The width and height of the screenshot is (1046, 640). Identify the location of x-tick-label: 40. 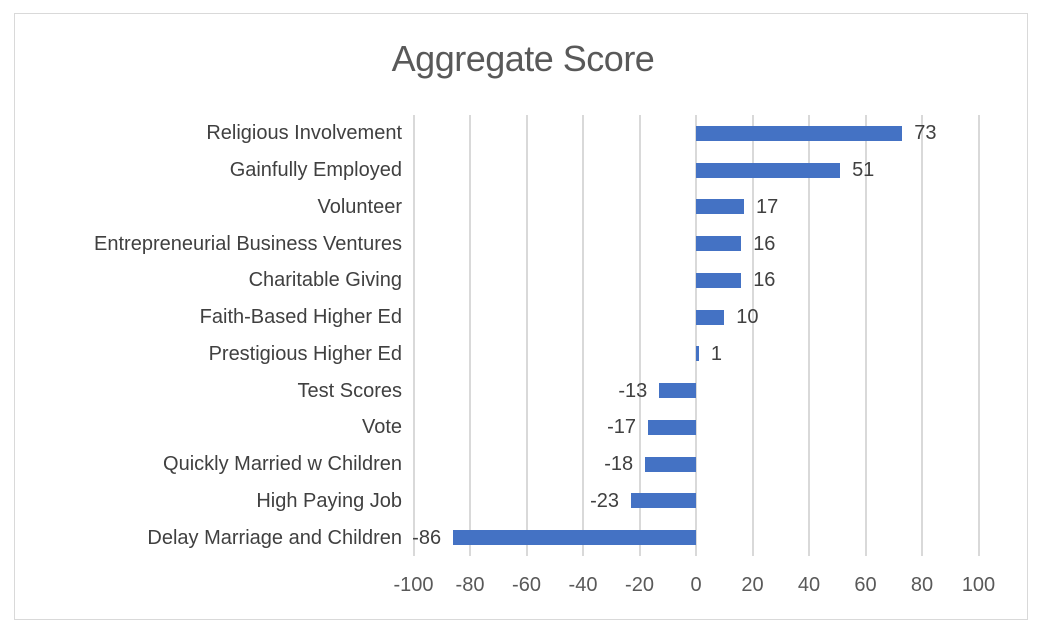
(809, 585).